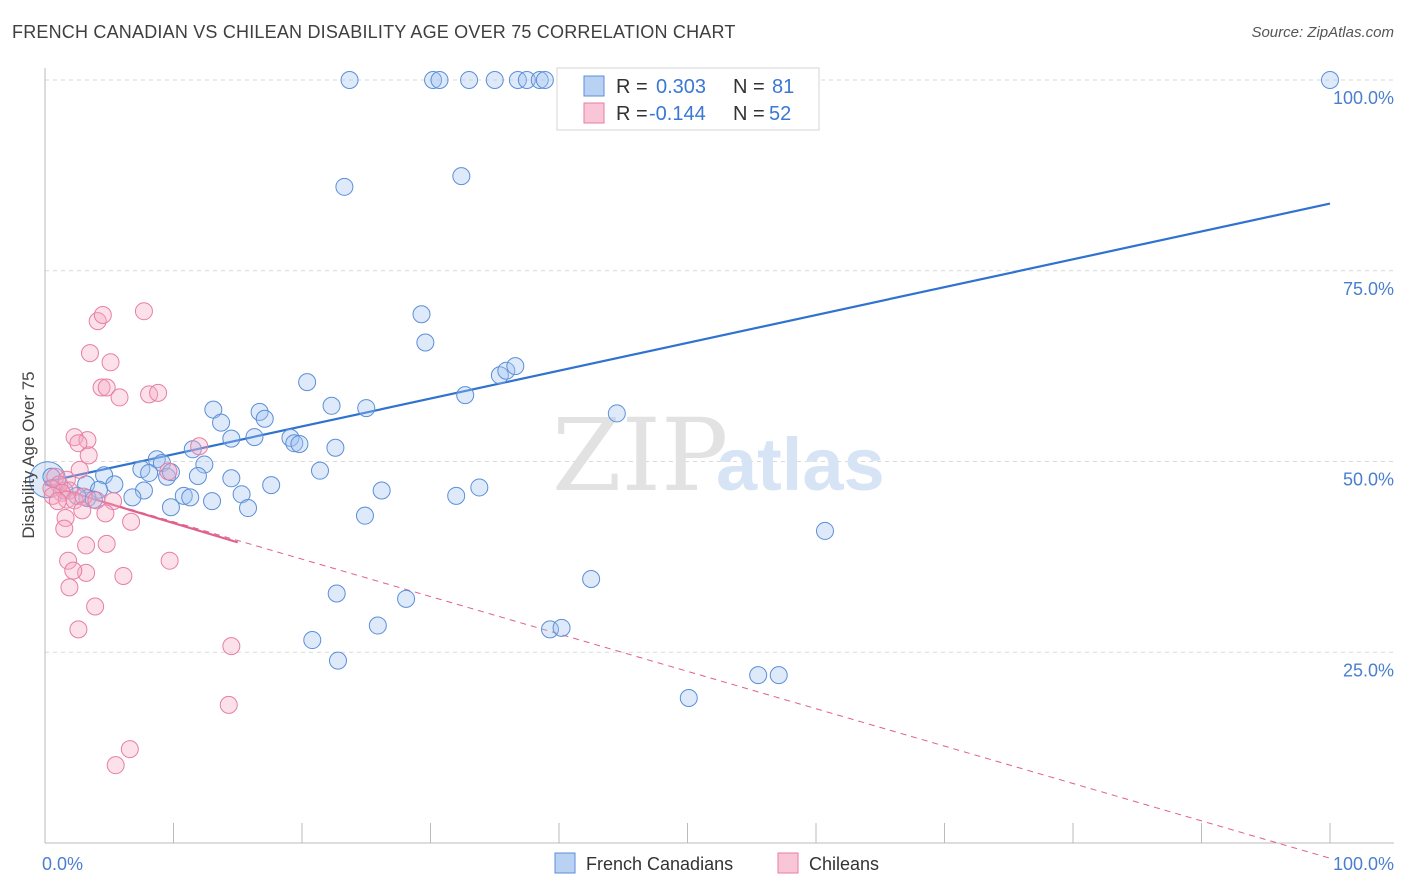 This screenshot has height=892, width=1406. What do you see at coordinates (677, 114) in the screenshot?
I see `legend-r-value-2: -0.144` at bounding box center [677, 114].